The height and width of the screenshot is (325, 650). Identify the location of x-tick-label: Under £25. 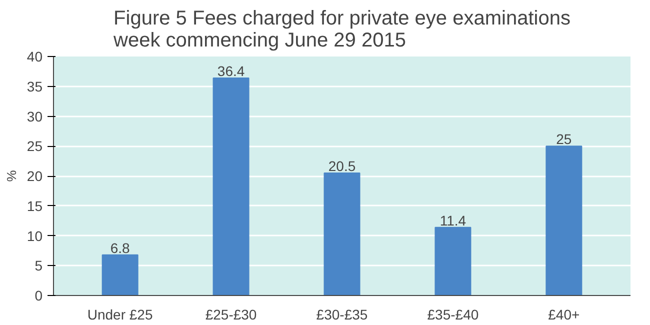
(120, 314).